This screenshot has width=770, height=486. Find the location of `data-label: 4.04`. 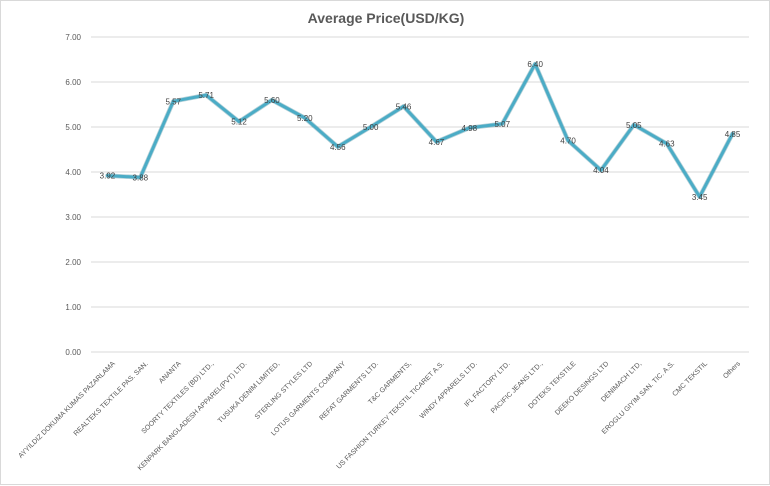

data-label: 4.04 is located at coordinates (601, 170).